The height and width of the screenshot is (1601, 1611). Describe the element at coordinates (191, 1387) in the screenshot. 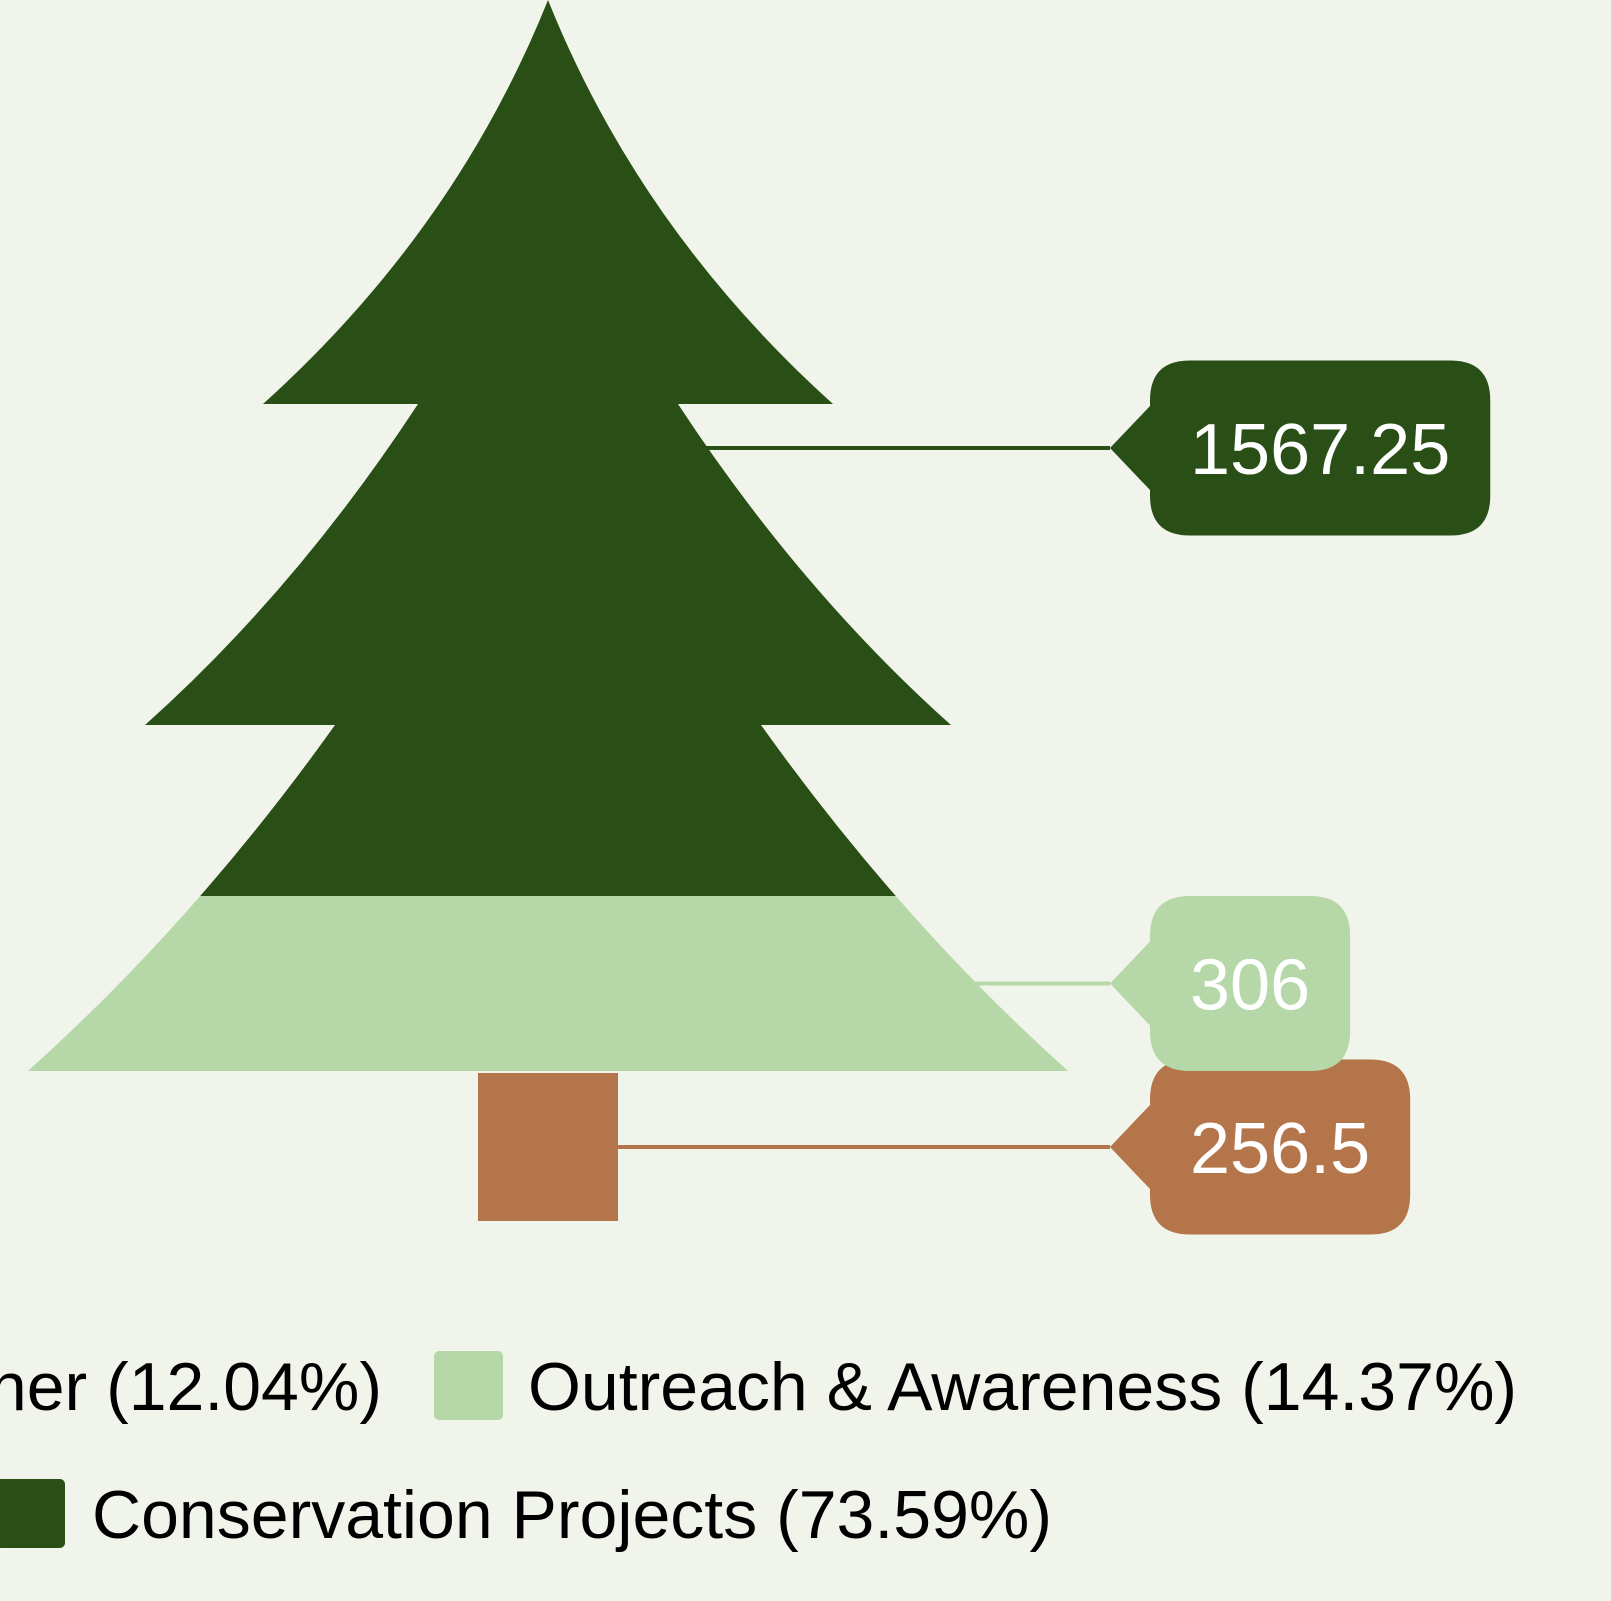

I see `legend-label: Other (12.04%)` at that location.